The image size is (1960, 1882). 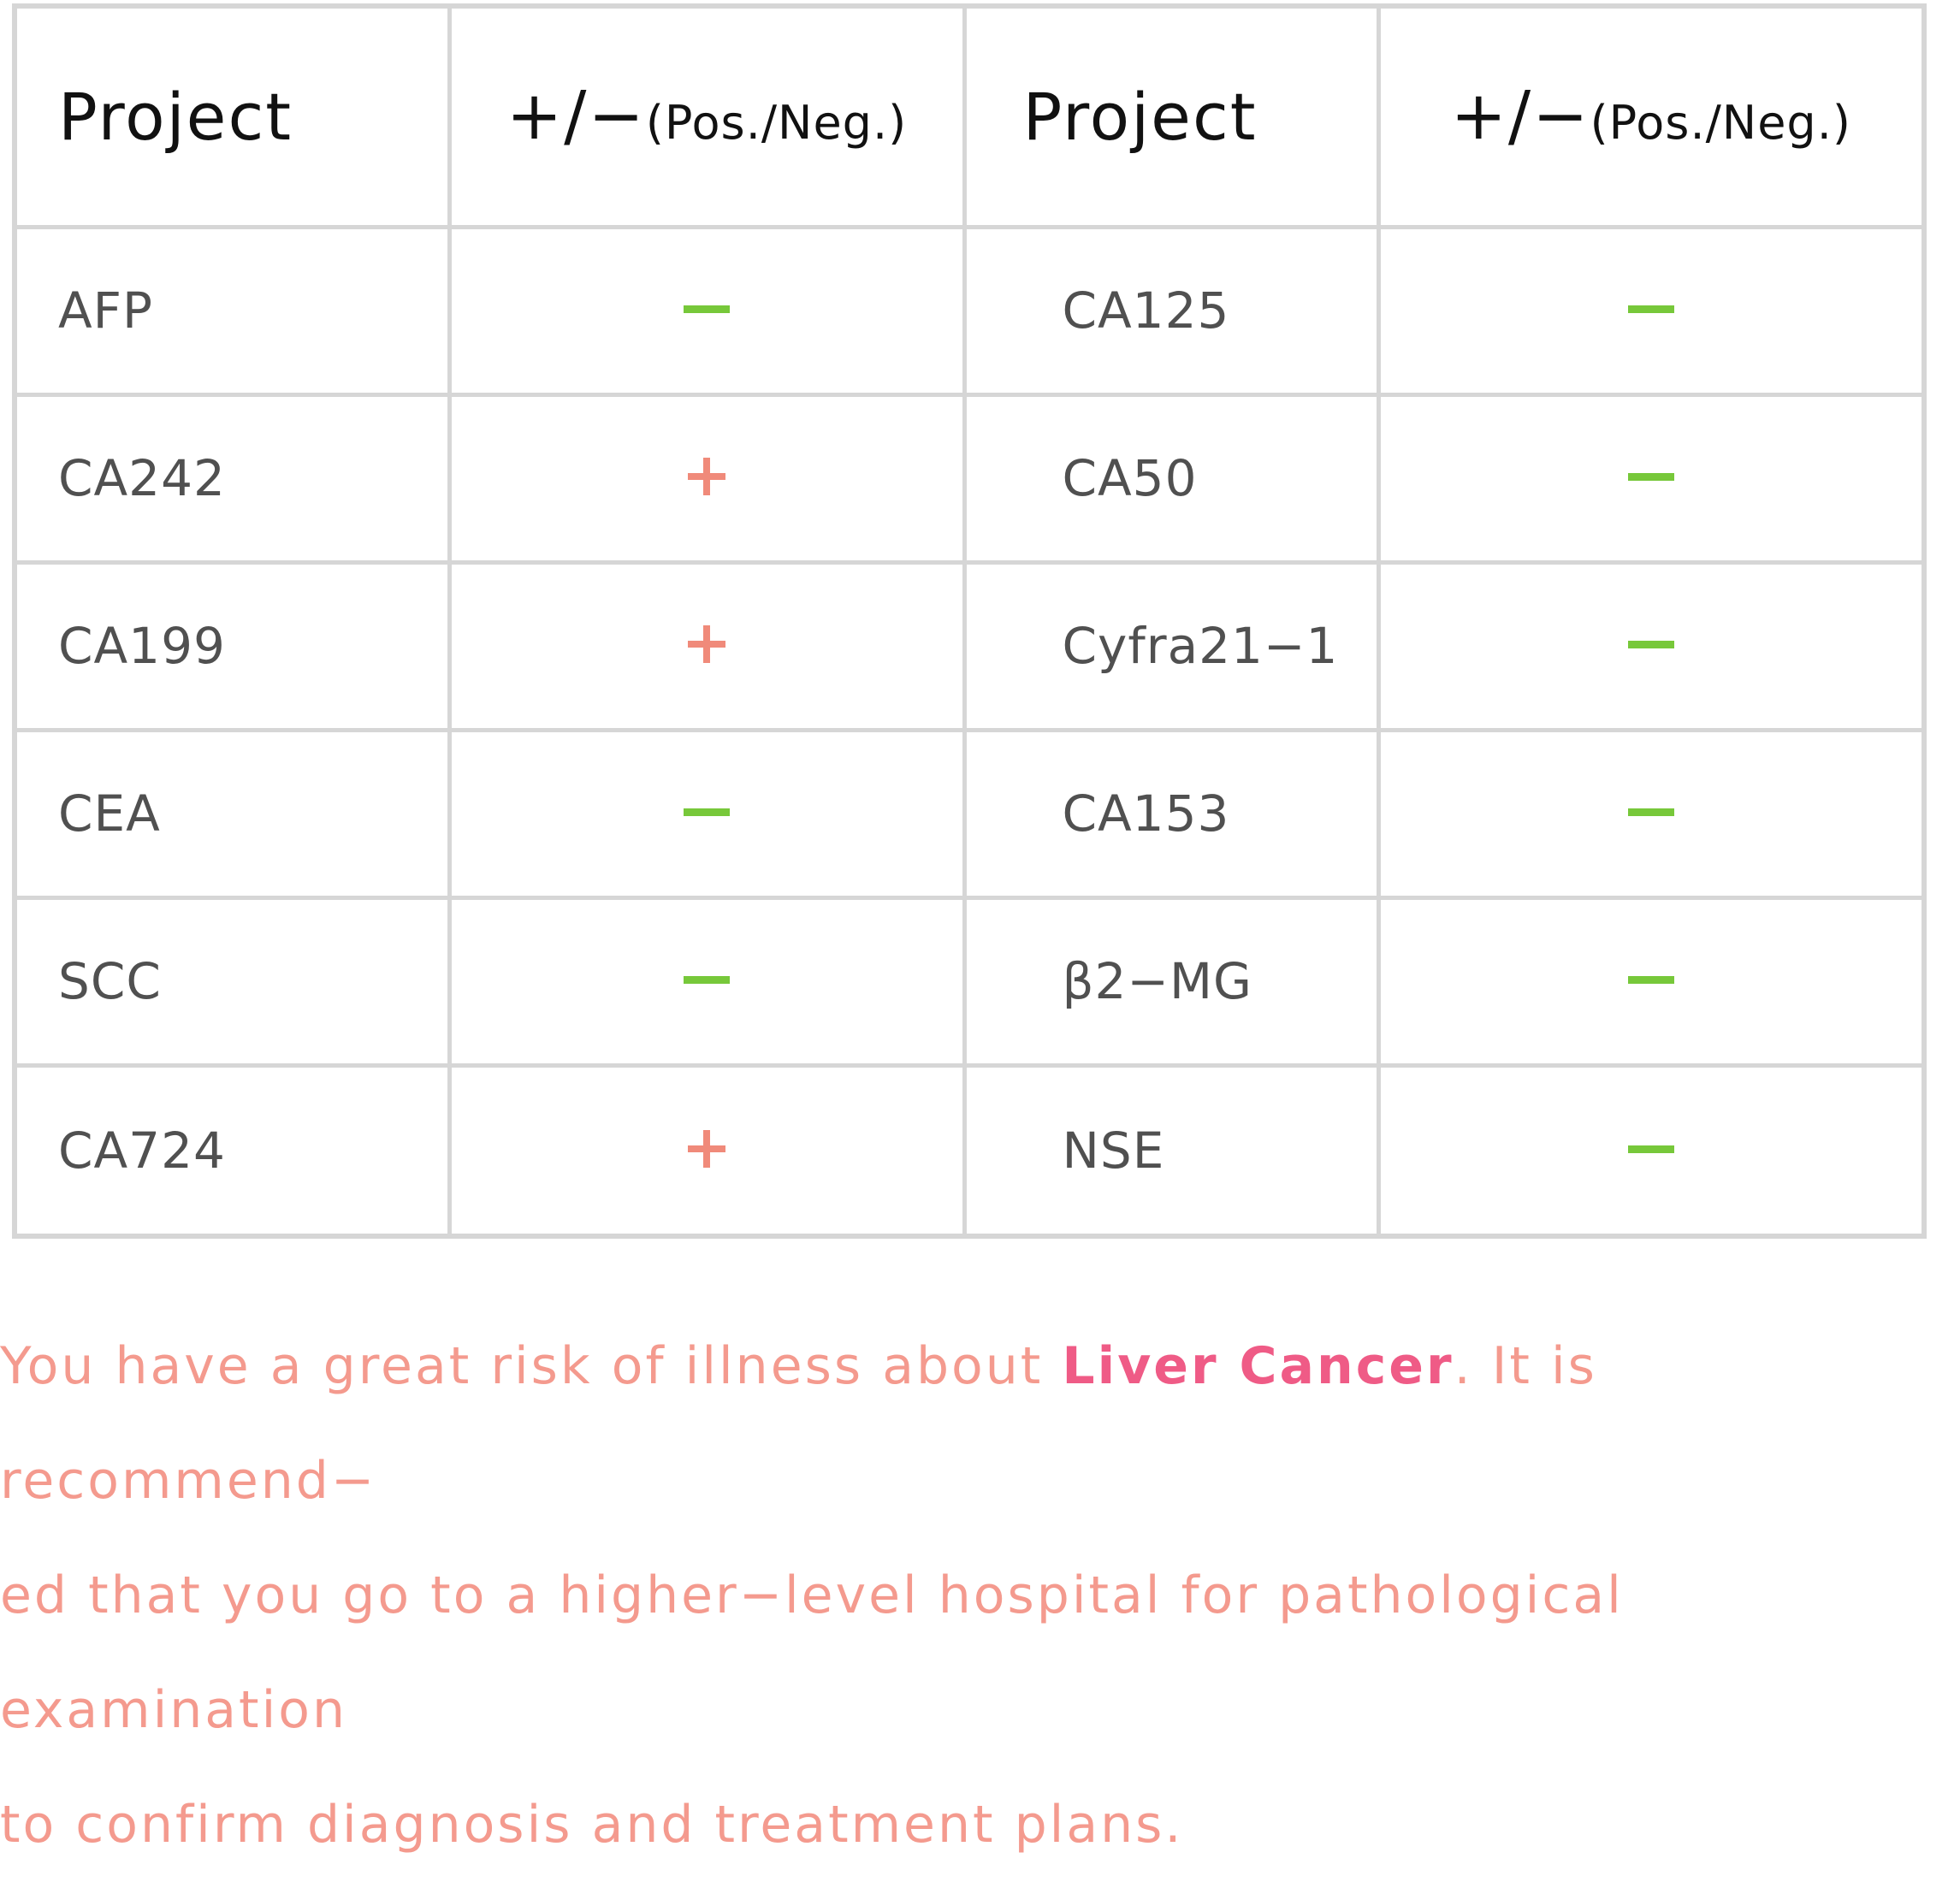 What do you see at coordinates (232, 116) in the screenshot?
I see `header-project-left: Project` at bounding box center [232, 116].